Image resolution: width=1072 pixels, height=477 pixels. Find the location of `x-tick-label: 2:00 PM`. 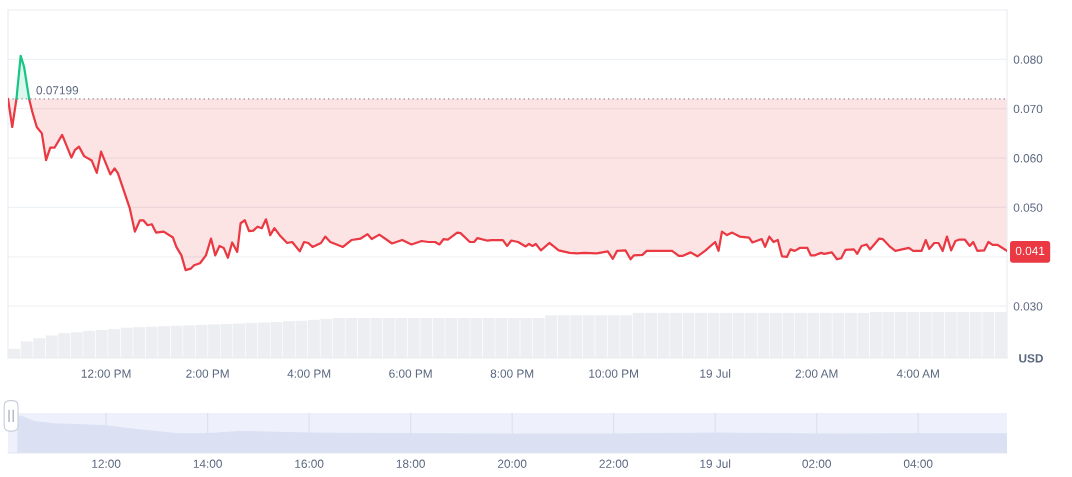

x-tick-label: 2:00 PM is located at coordinates (207, 373).